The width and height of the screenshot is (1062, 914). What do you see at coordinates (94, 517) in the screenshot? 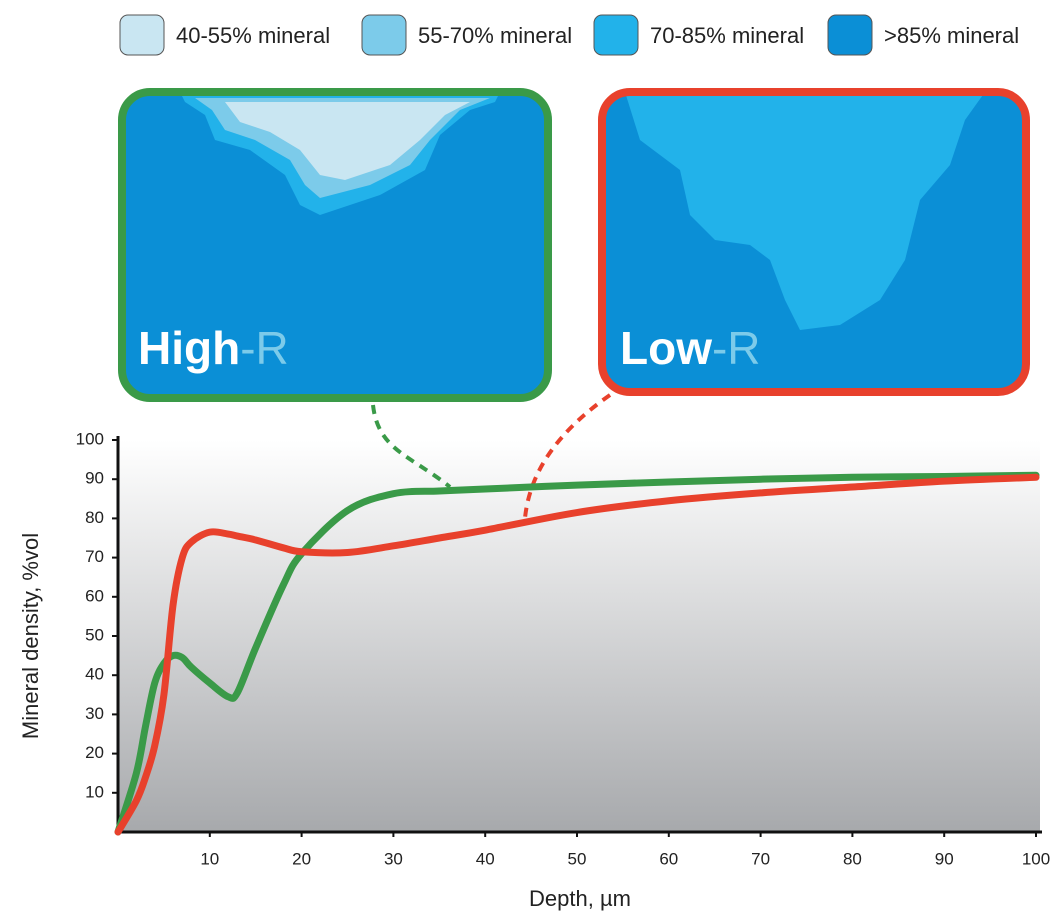
I see `y-tick-label: 80` at bounding box center [94, 517].